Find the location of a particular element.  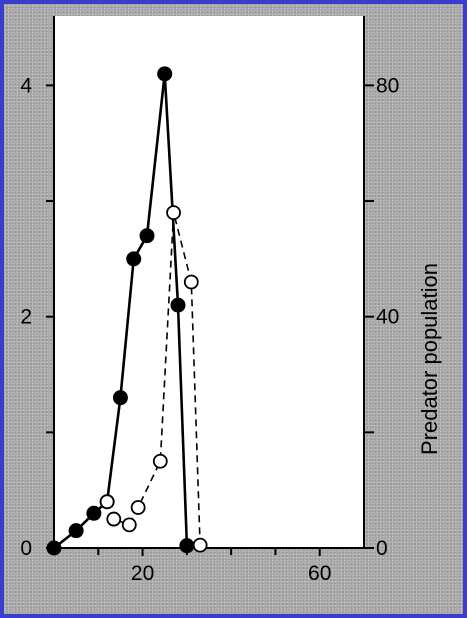

x-tick-label: 20 is located at coordinates (142, 573).